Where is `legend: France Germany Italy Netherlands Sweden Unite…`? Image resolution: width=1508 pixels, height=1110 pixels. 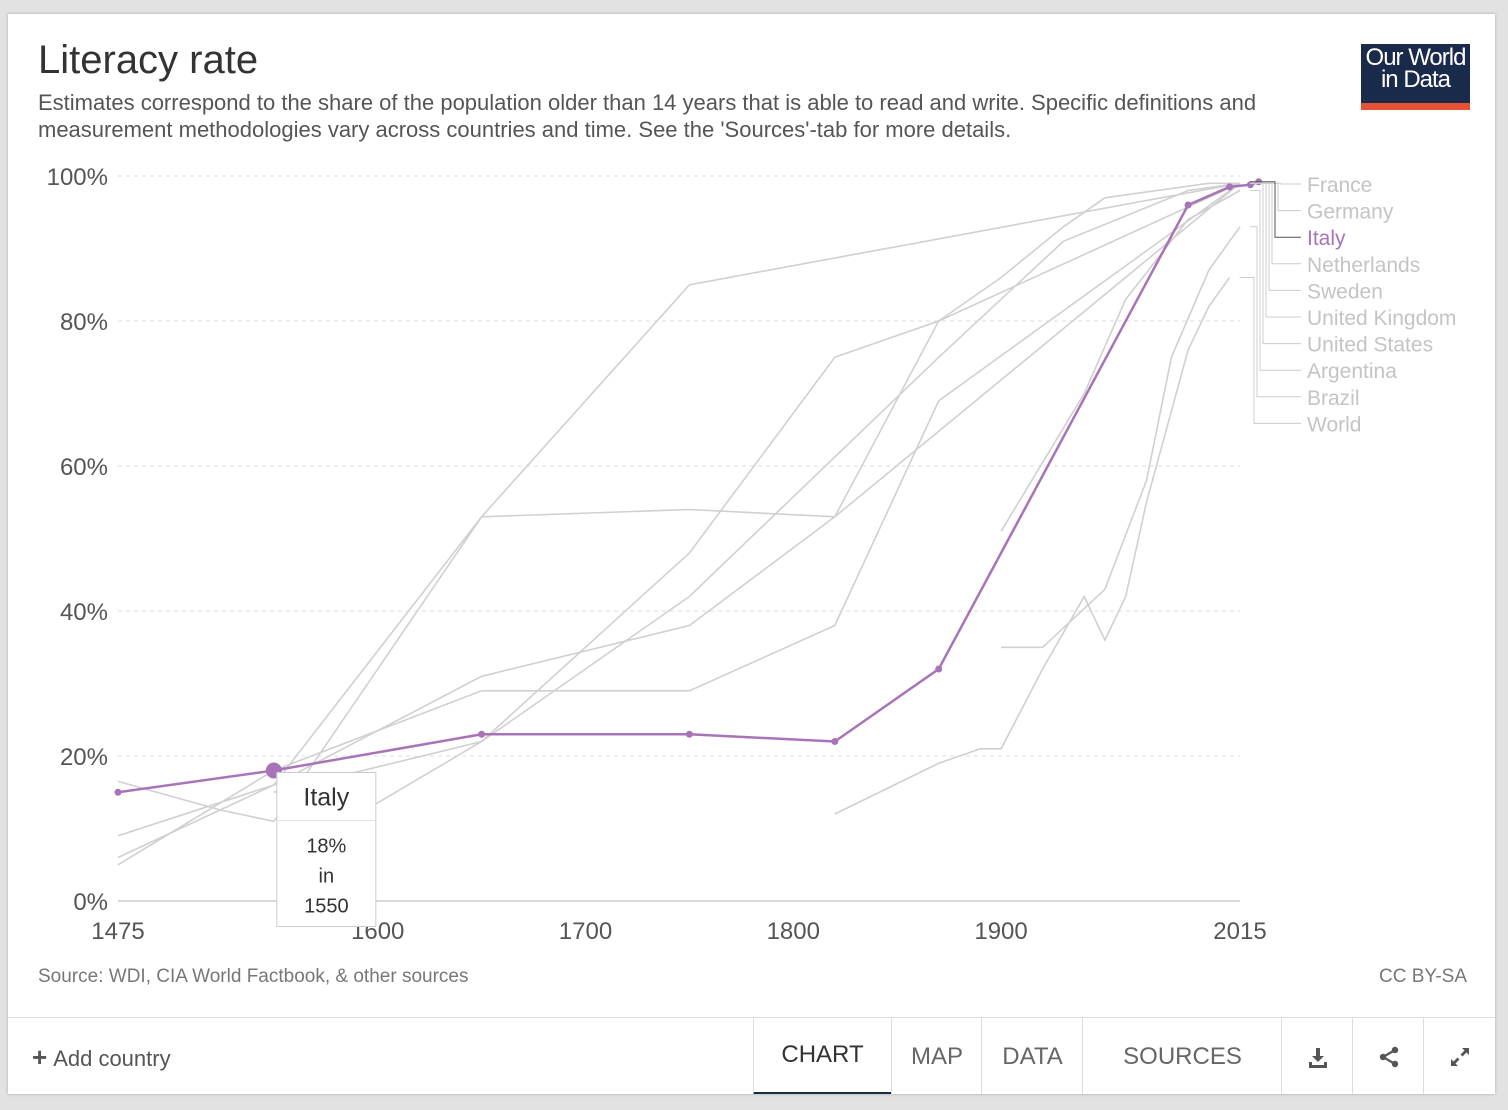 legend: France Germany Italy Netherlands Sweden Unite… is located at coordinates (1347, 305).